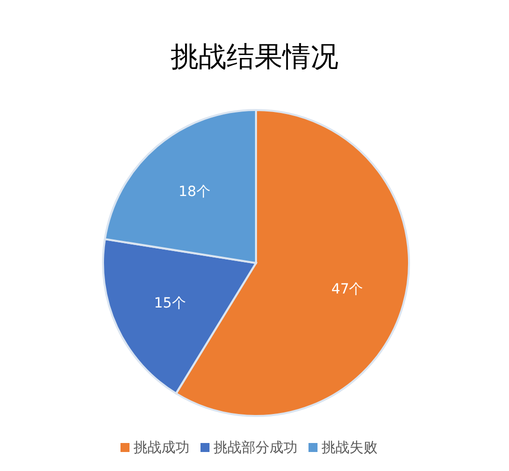 The width and height of the screenshot is (509, 471). Describe the element at coordinates (170, 304) in the screenshot. I see `data-label: 15个` at that location.